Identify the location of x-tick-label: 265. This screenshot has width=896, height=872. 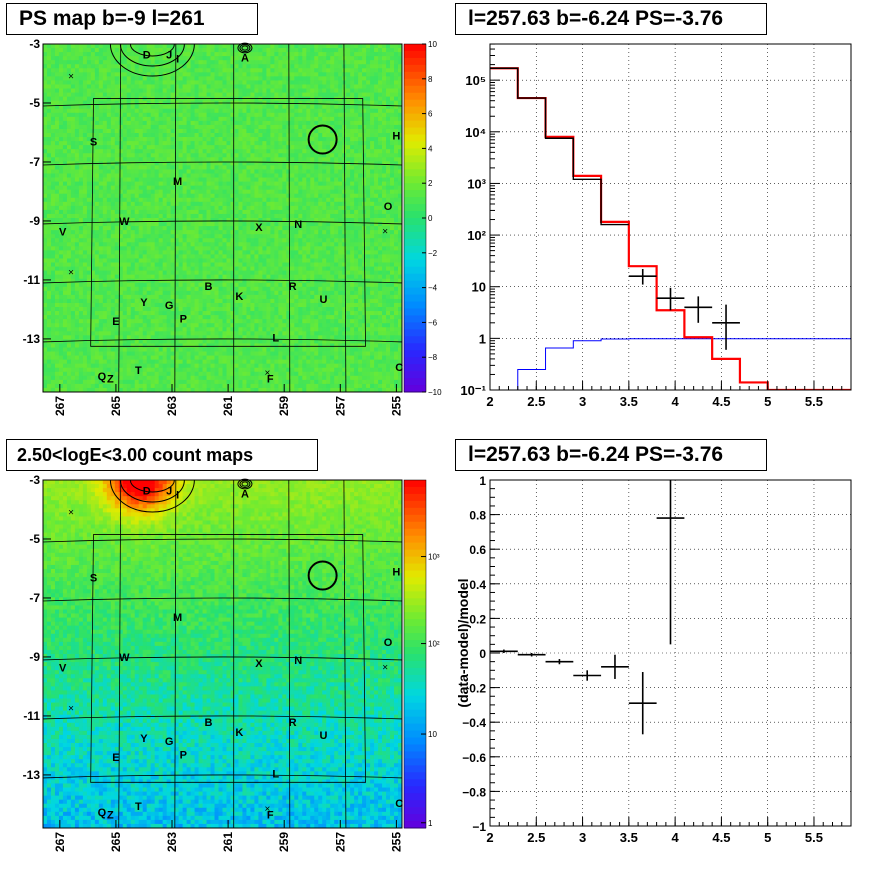
(116, 842).